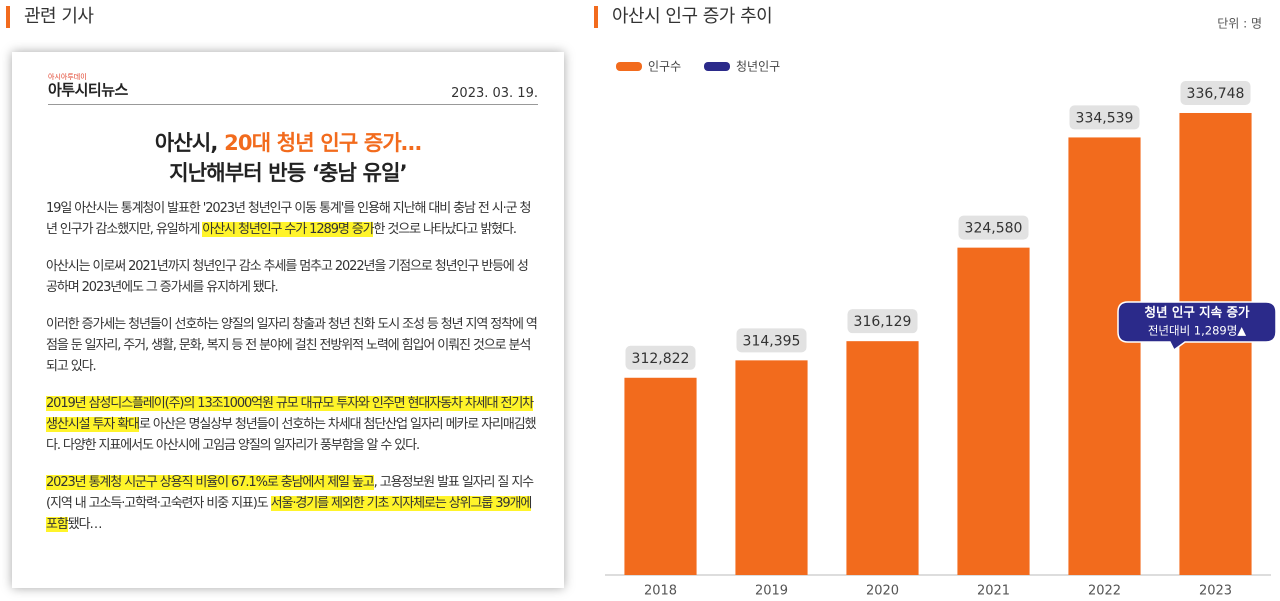 This screenshot has height=601, width=1280. I want to click on value-label: 334,539, so click(1105, 118).